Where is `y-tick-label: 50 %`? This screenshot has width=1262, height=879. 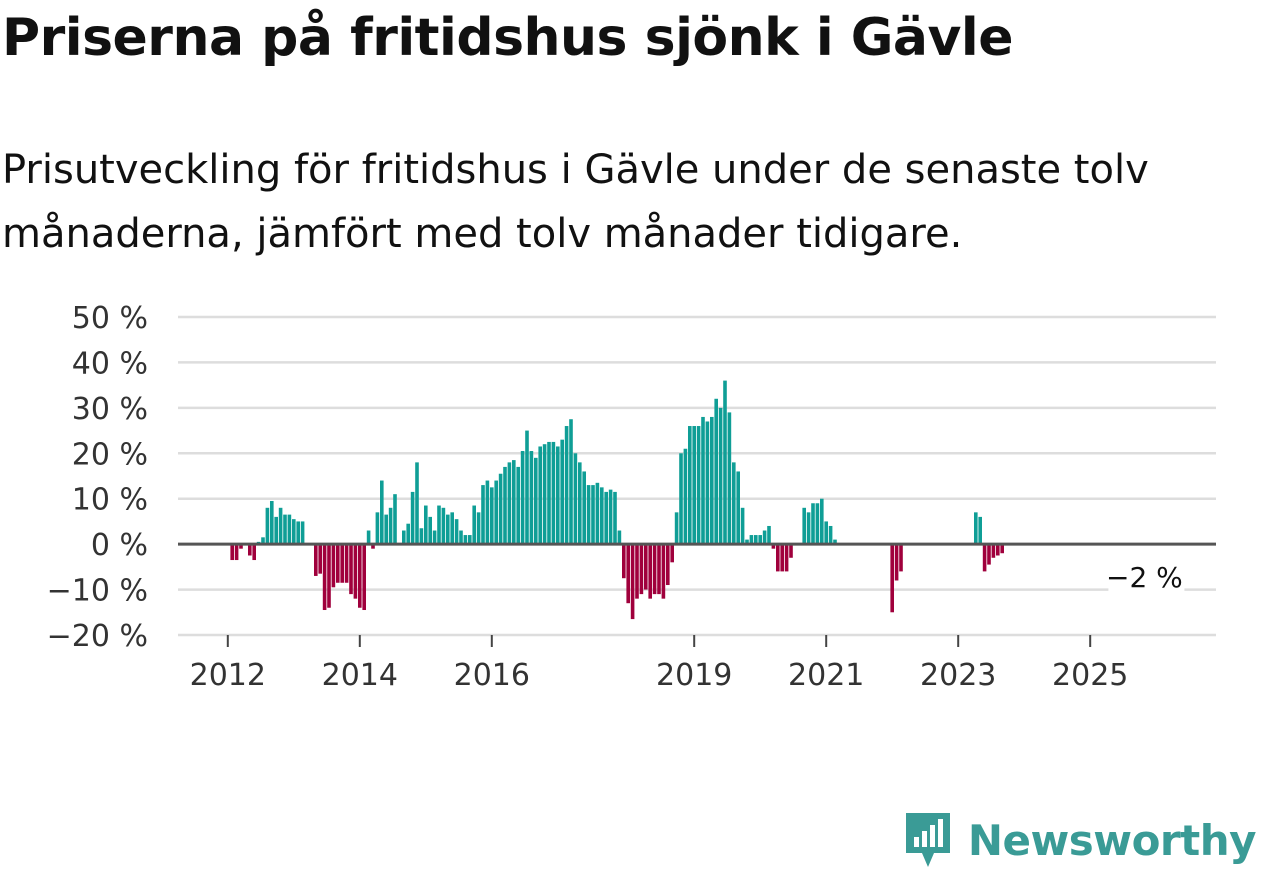 y-tick-label: 50 % is located at coordinates (110, 318).